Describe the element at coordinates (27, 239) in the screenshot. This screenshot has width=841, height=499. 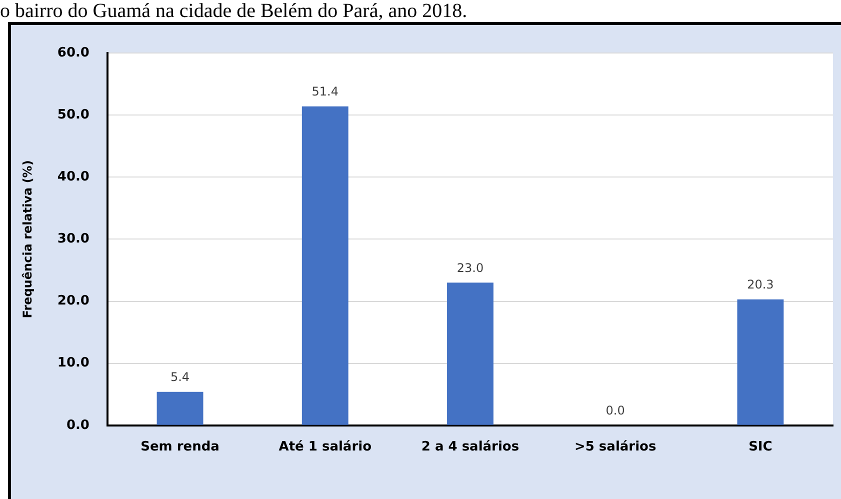
I see `y-axis-title: Frequência relativa (%)` at that location.